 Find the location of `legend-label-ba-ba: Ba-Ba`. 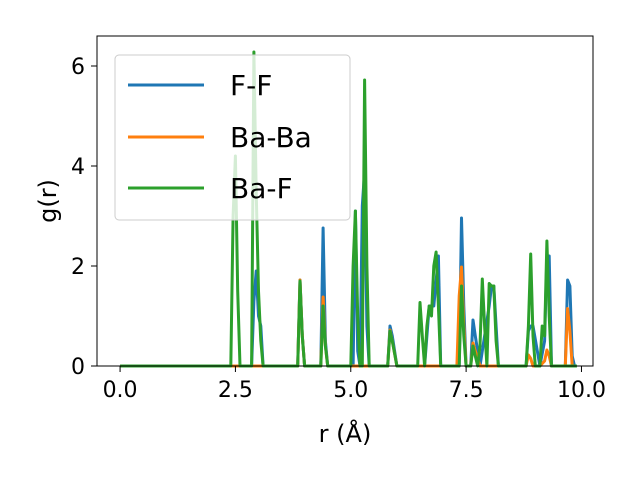

legend-label-ba-ba: Ba-Ba is located at coordinates (271, 137).